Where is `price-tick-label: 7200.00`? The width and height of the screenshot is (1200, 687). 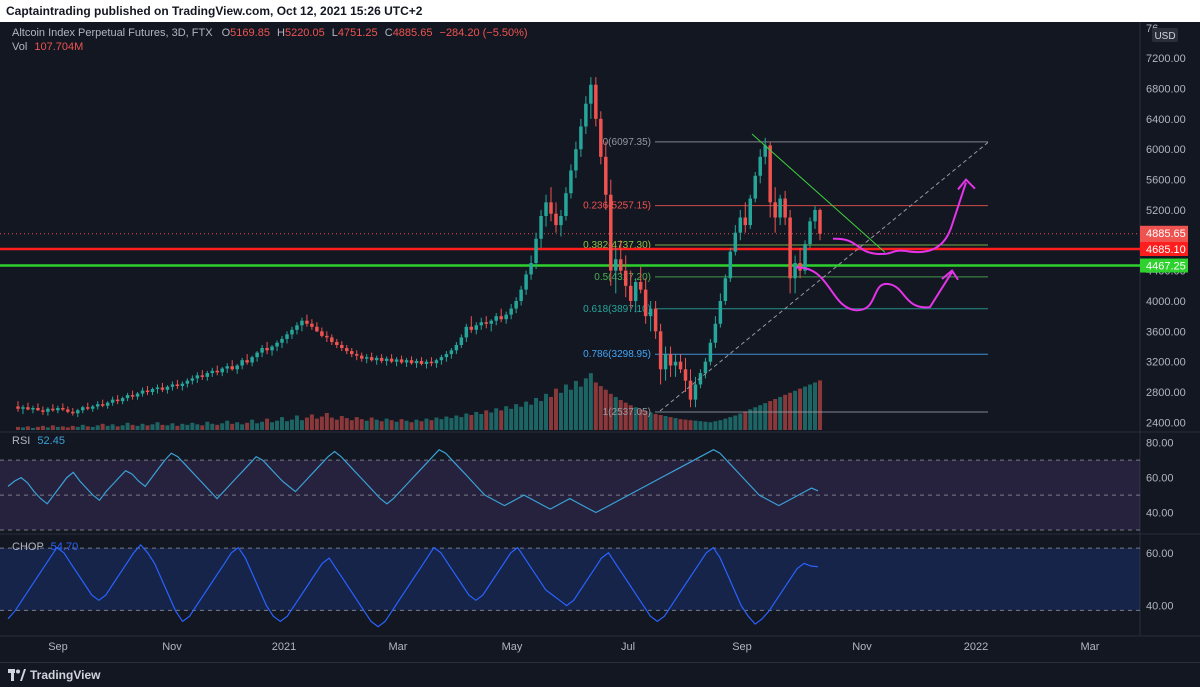 price-tick-label: 7200.00 is located at coordinates (1166, 59).